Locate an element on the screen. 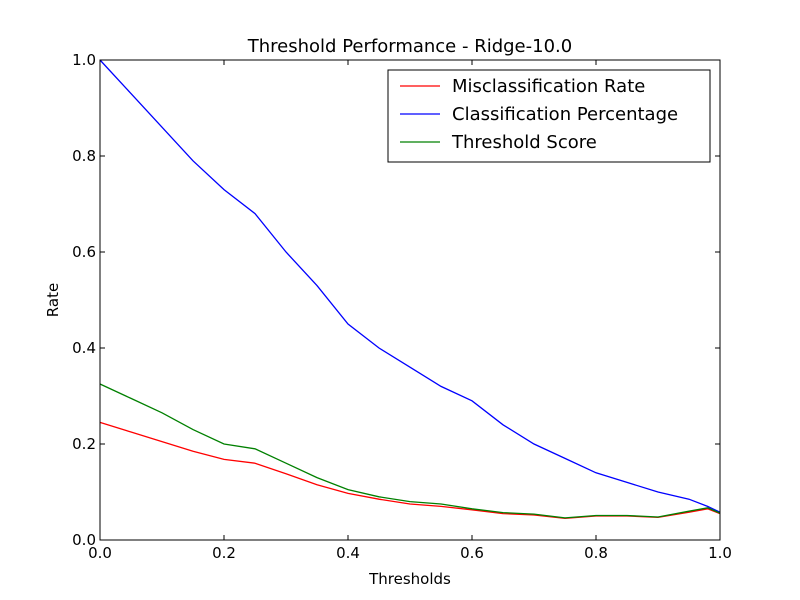 Image resolution: width=800 pixels, height=600 pixels. y-tick-label: 1.0 is located at coordinates (84, 60).